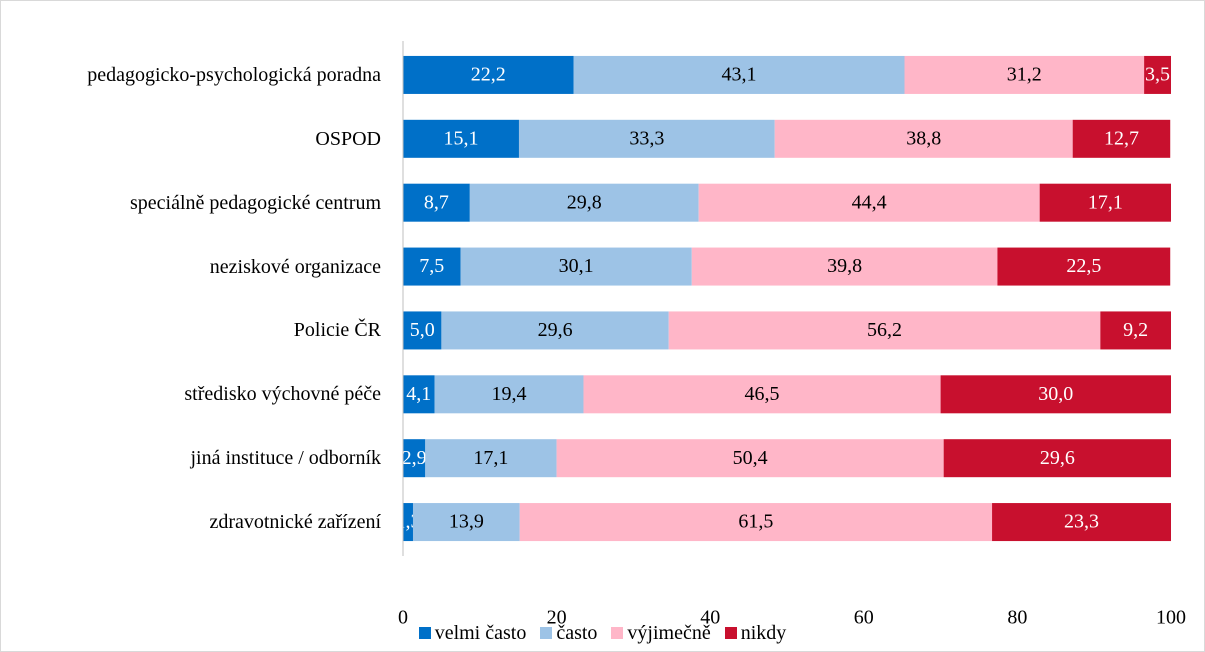 The image size is (1205, 652). What do you see at coordinates (557, 618) in the screenshot?
I see `x-tick-label: 20` at bounding box center [557, 618].